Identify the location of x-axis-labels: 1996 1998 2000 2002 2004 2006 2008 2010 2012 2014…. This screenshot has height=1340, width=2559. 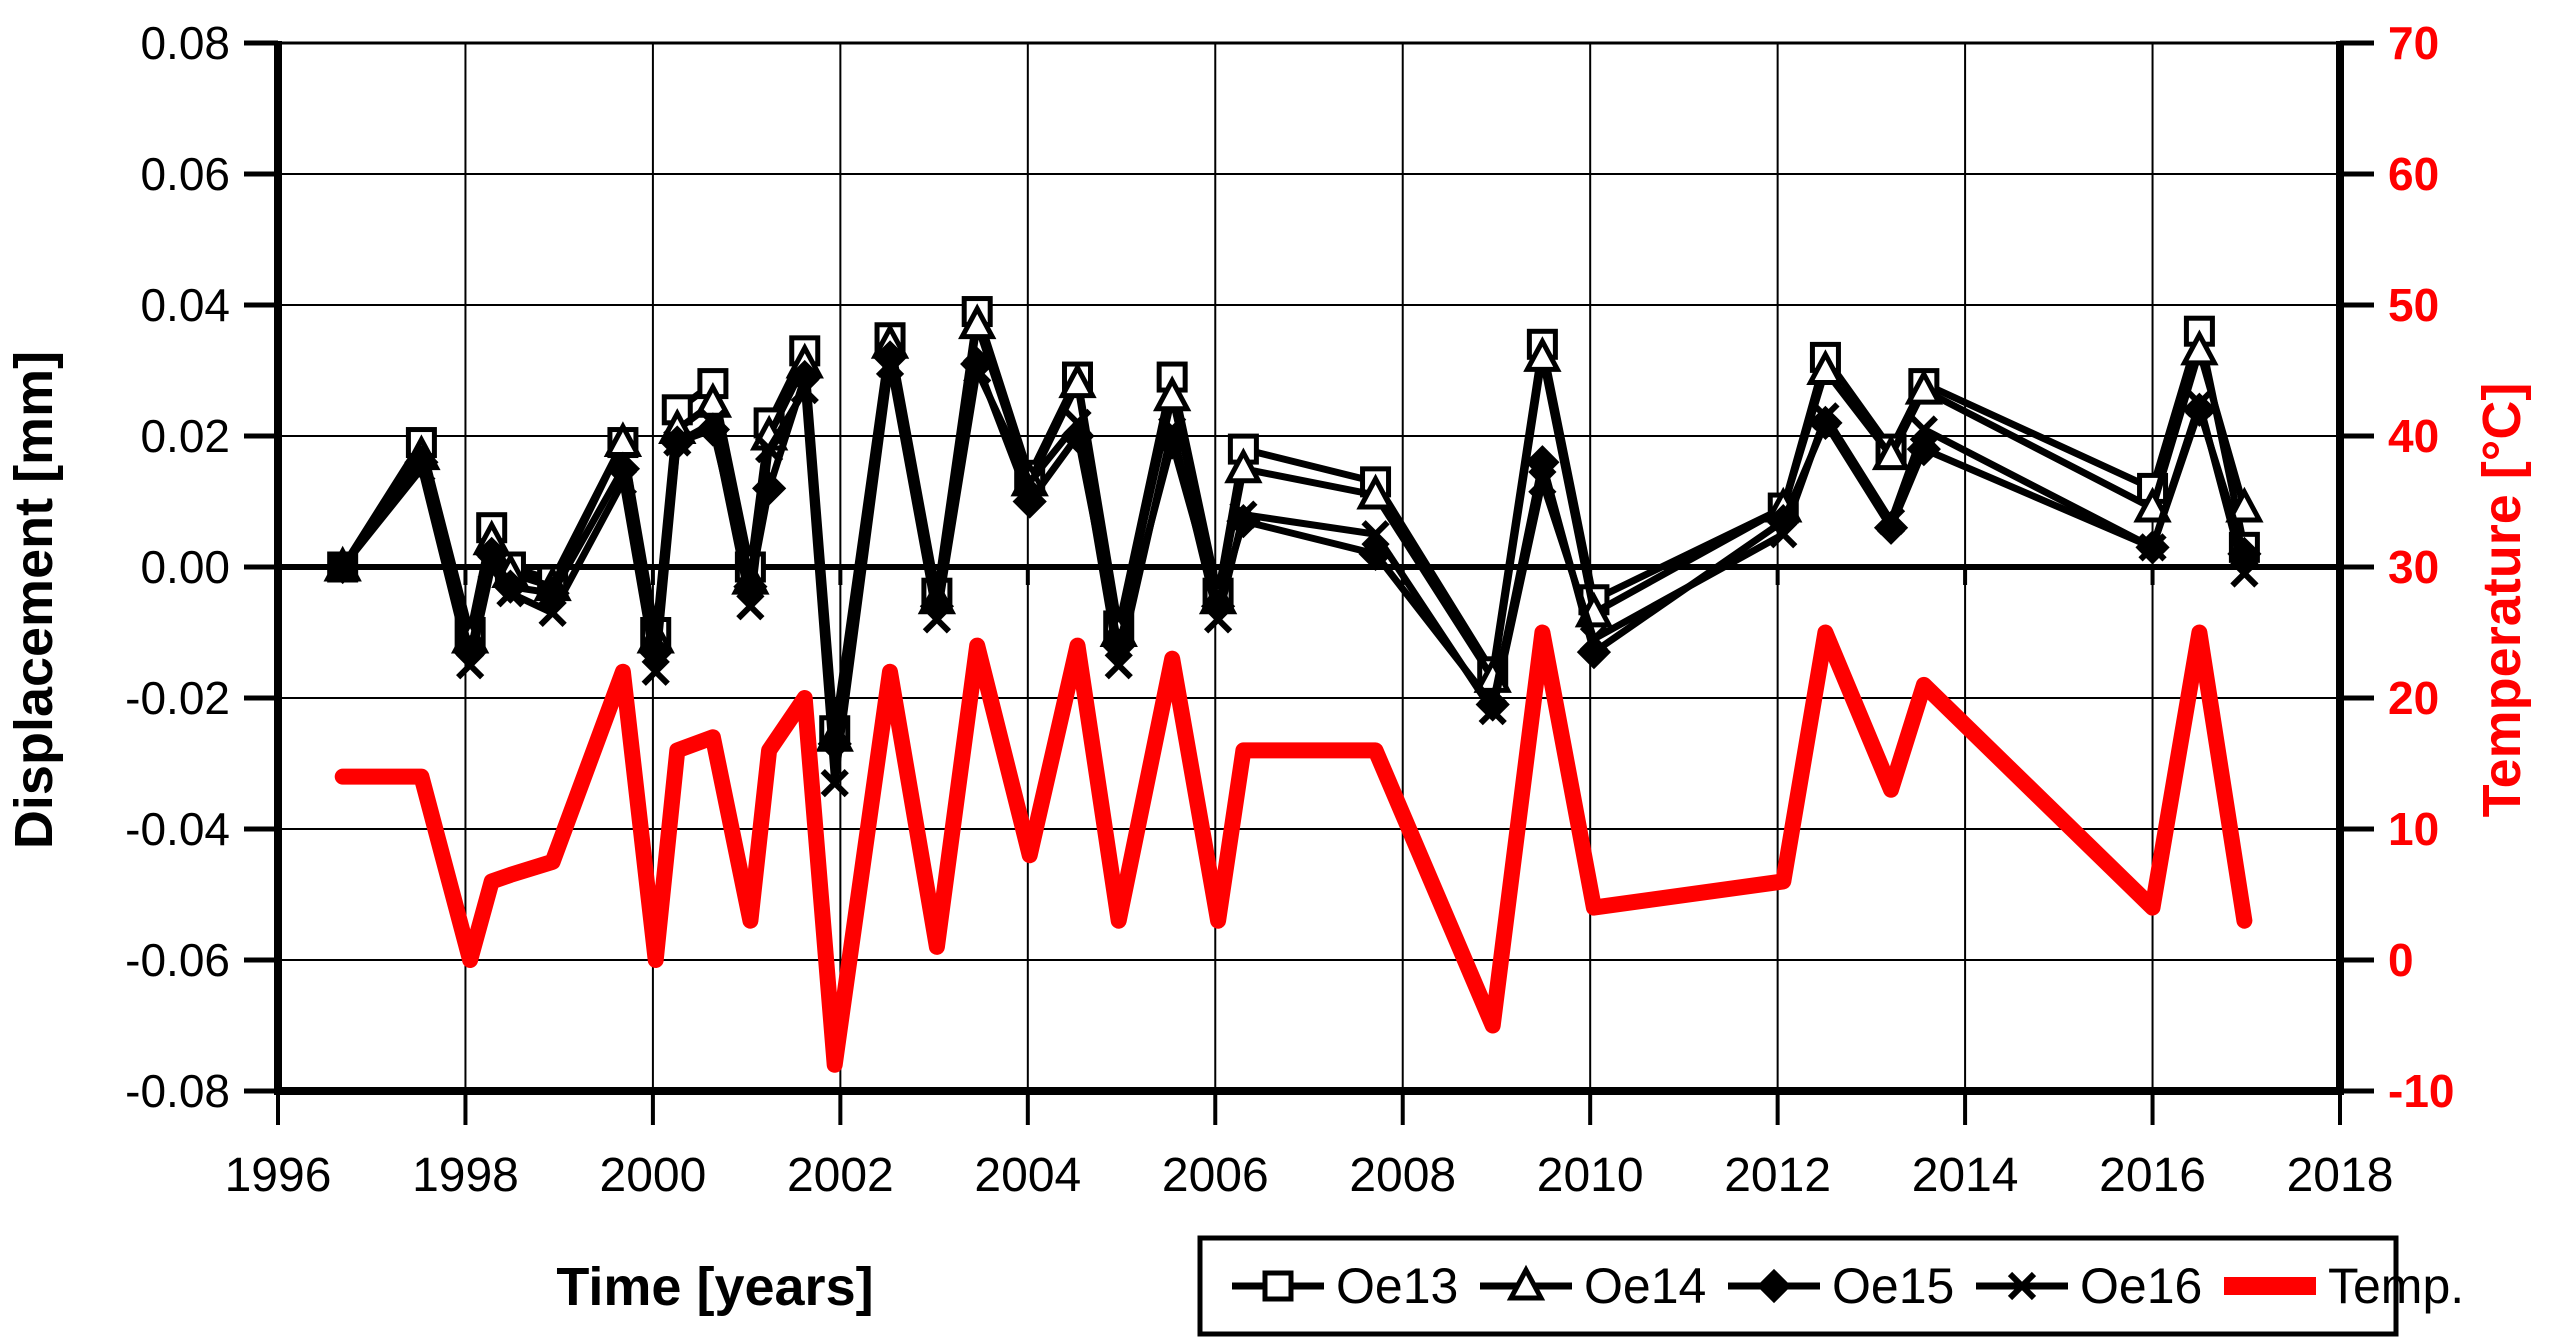
(1309, 1175).